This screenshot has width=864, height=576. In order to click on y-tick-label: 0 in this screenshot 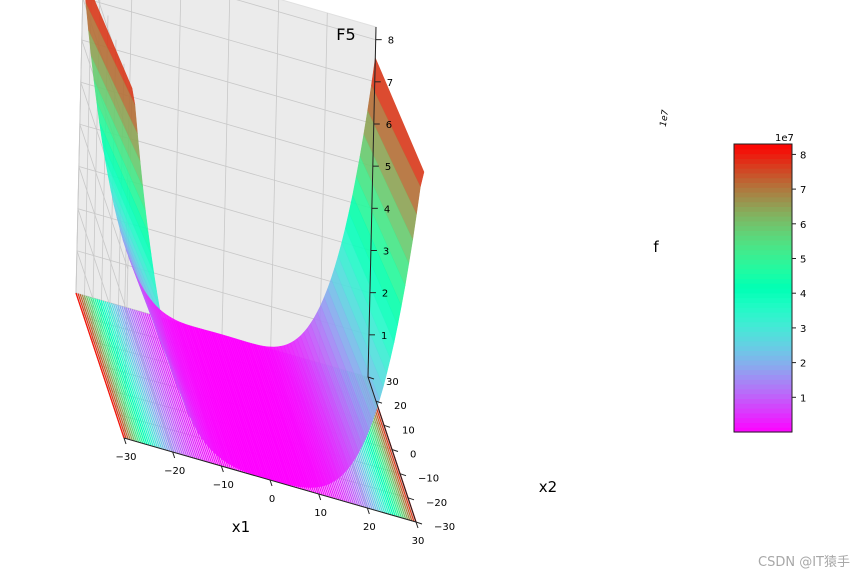, I will do `click(413, 455)`.